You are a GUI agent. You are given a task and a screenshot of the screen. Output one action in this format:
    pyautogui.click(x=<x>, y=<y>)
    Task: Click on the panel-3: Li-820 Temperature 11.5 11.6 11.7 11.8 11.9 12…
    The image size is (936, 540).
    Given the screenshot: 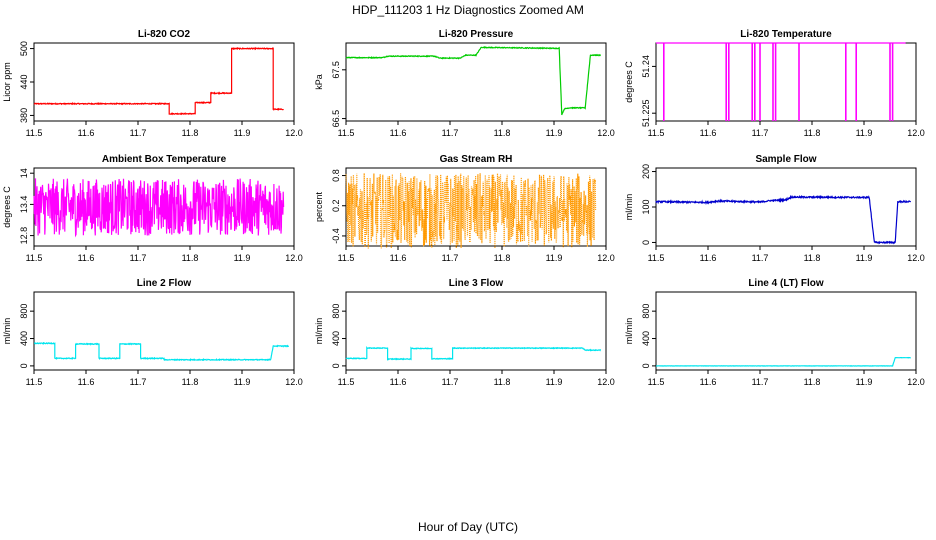 What is the action you would take?
    pyautogui.click(x=774, y=83)
    